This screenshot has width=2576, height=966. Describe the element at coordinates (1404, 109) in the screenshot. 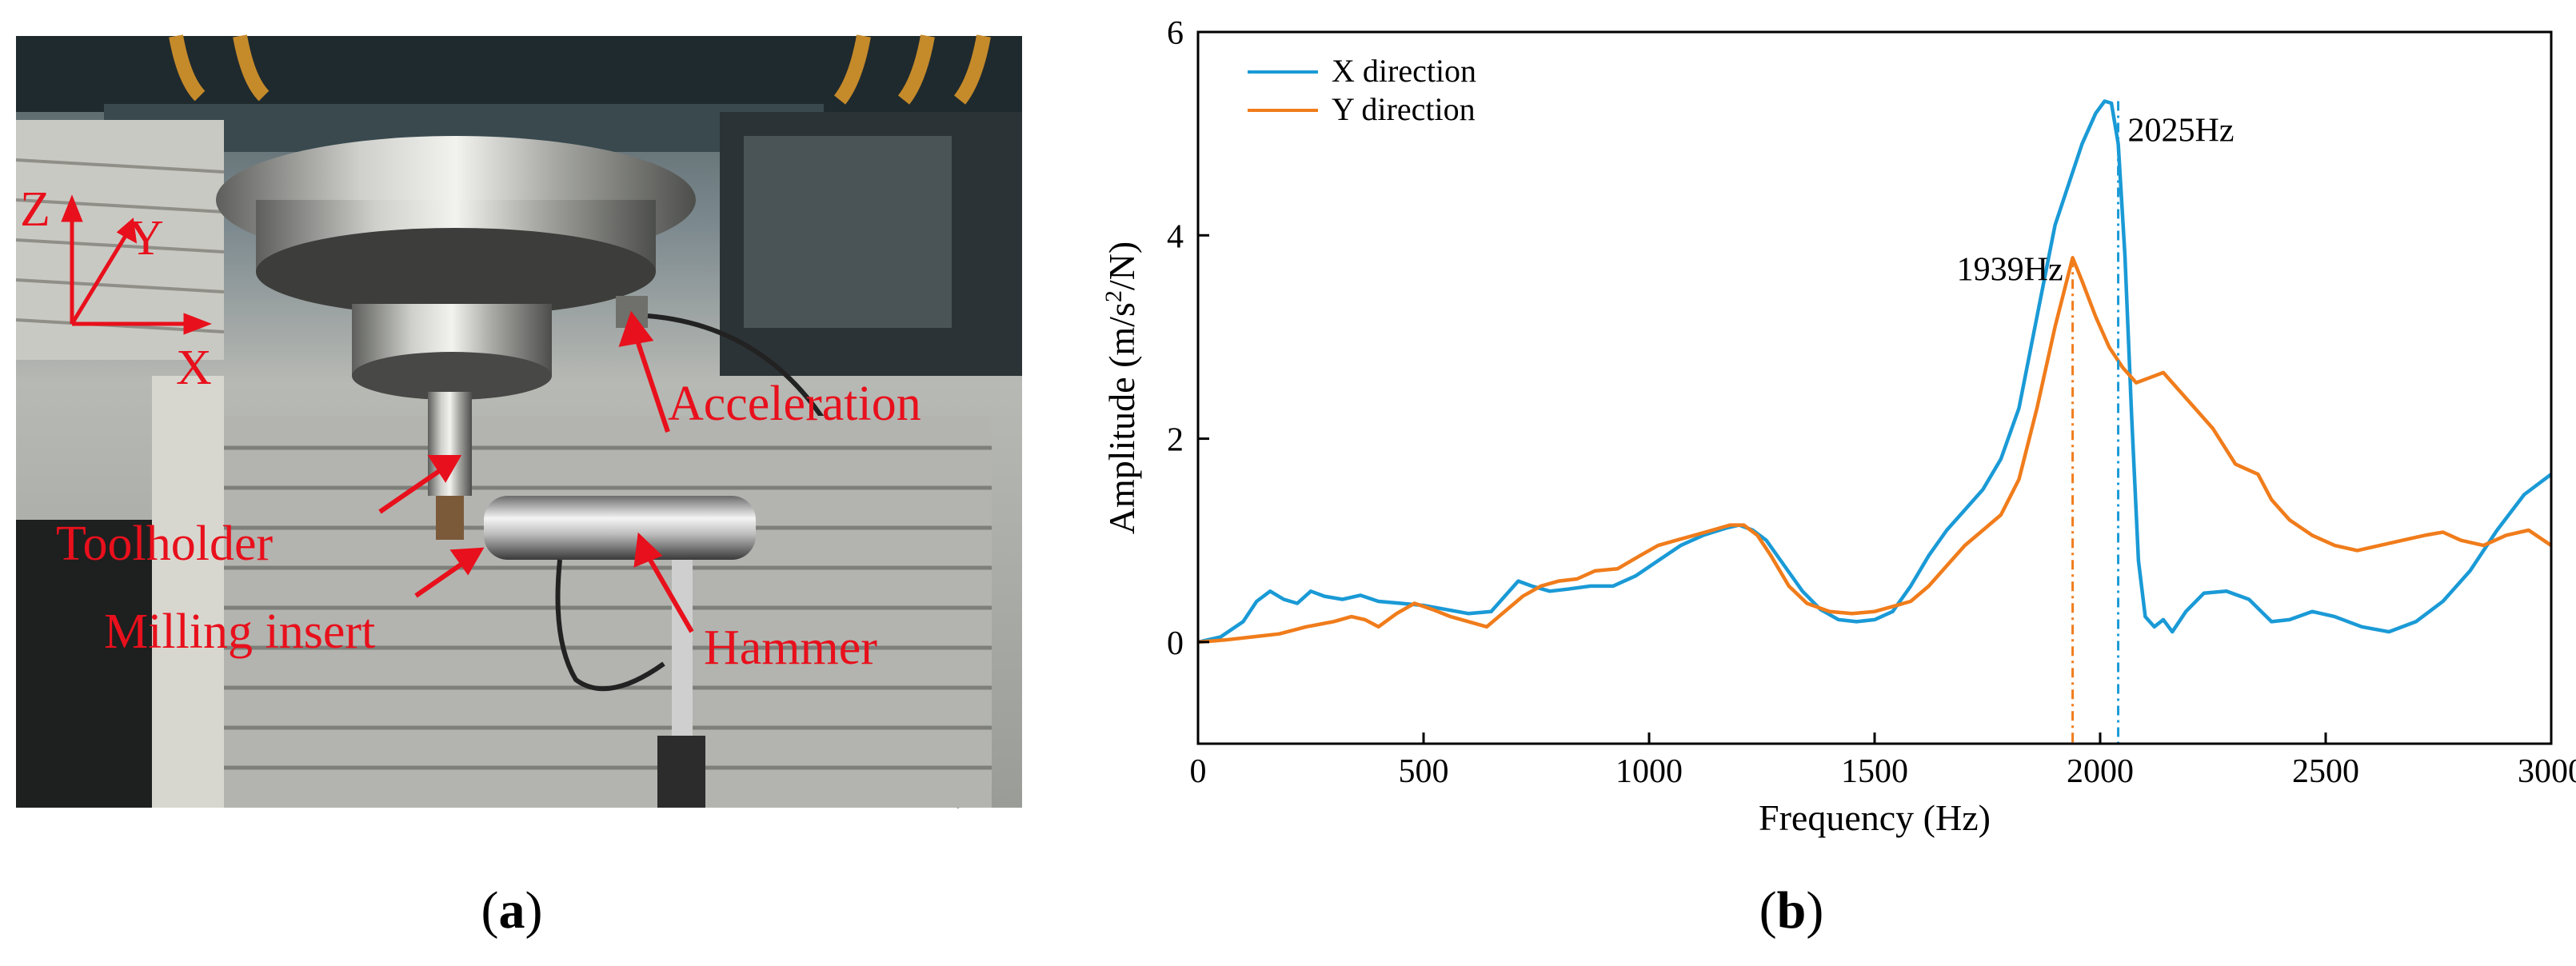

I see `legend-label-y: Y direction` at that location.